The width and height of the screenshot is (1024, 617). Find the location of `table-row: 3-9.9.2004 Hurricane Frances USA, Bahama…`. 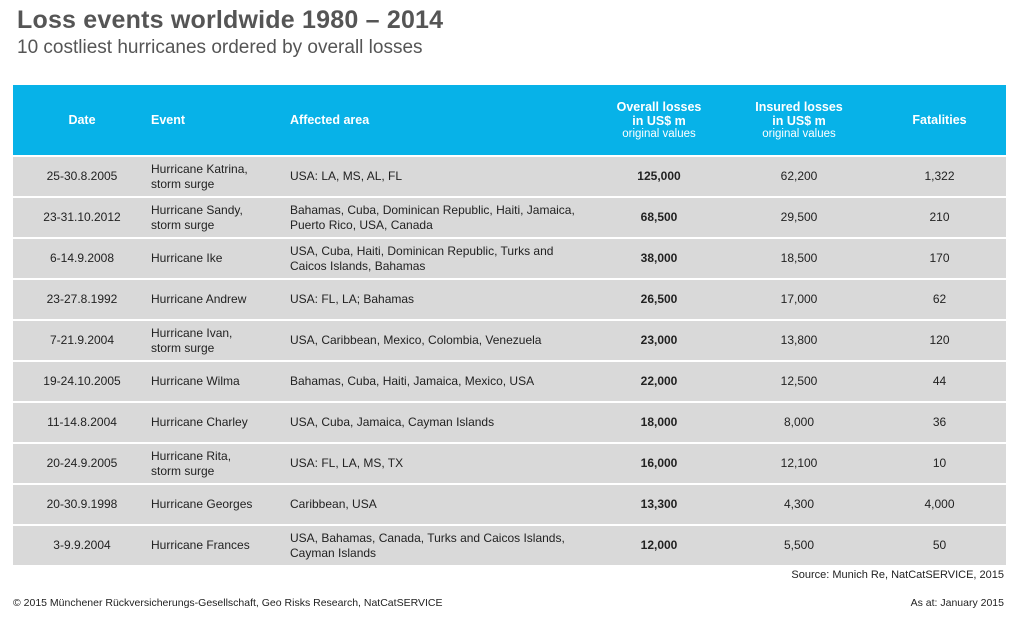

table-row: 3-9.9.2004 Hurricane Frances USA, Bahama… is located at coordinates (509, 544).